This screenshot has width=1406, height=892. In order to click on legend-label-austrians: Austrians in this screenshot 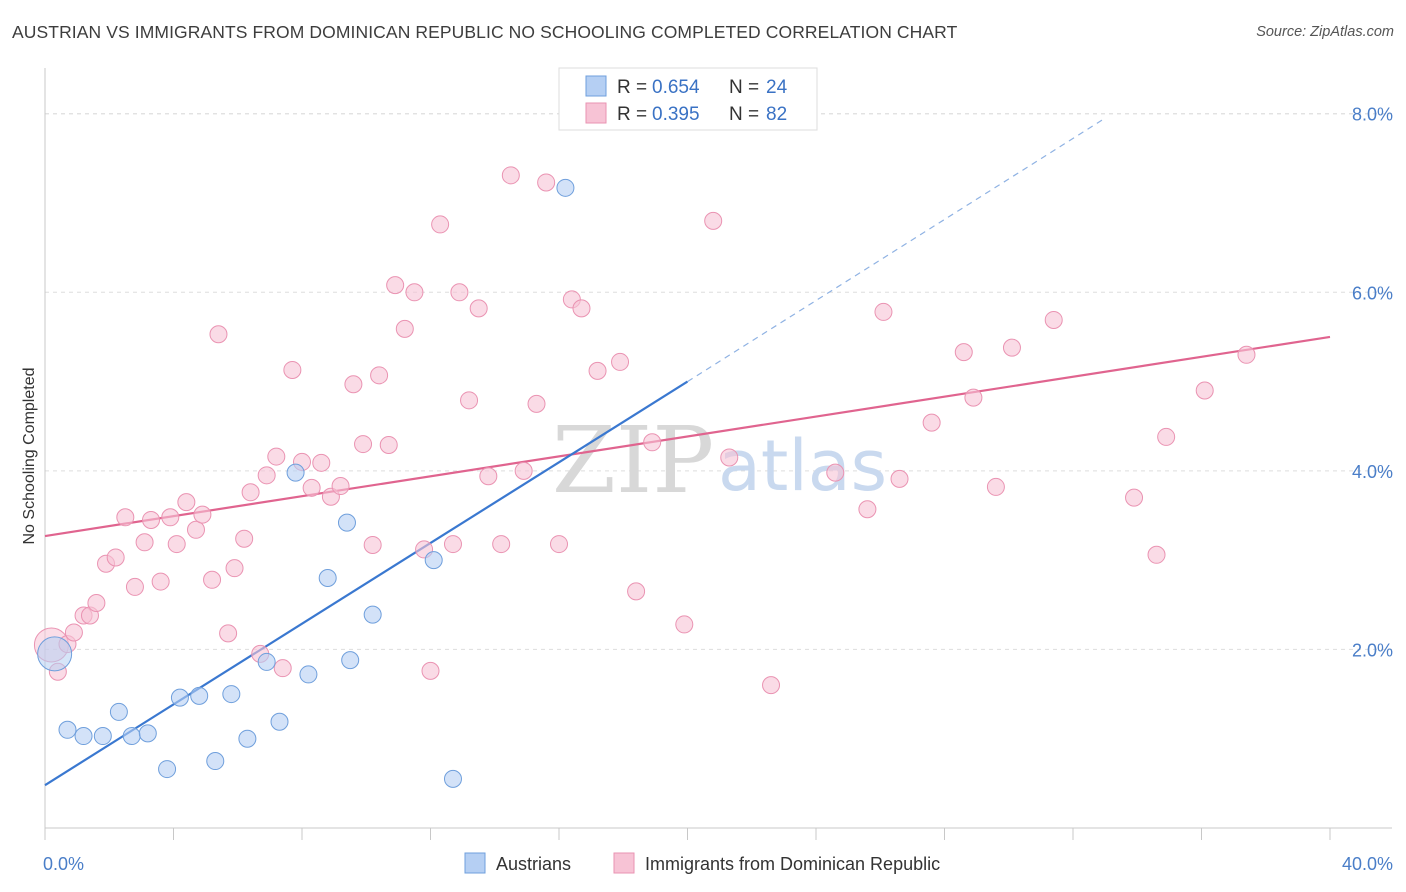, I will do `click(533, 864)`.